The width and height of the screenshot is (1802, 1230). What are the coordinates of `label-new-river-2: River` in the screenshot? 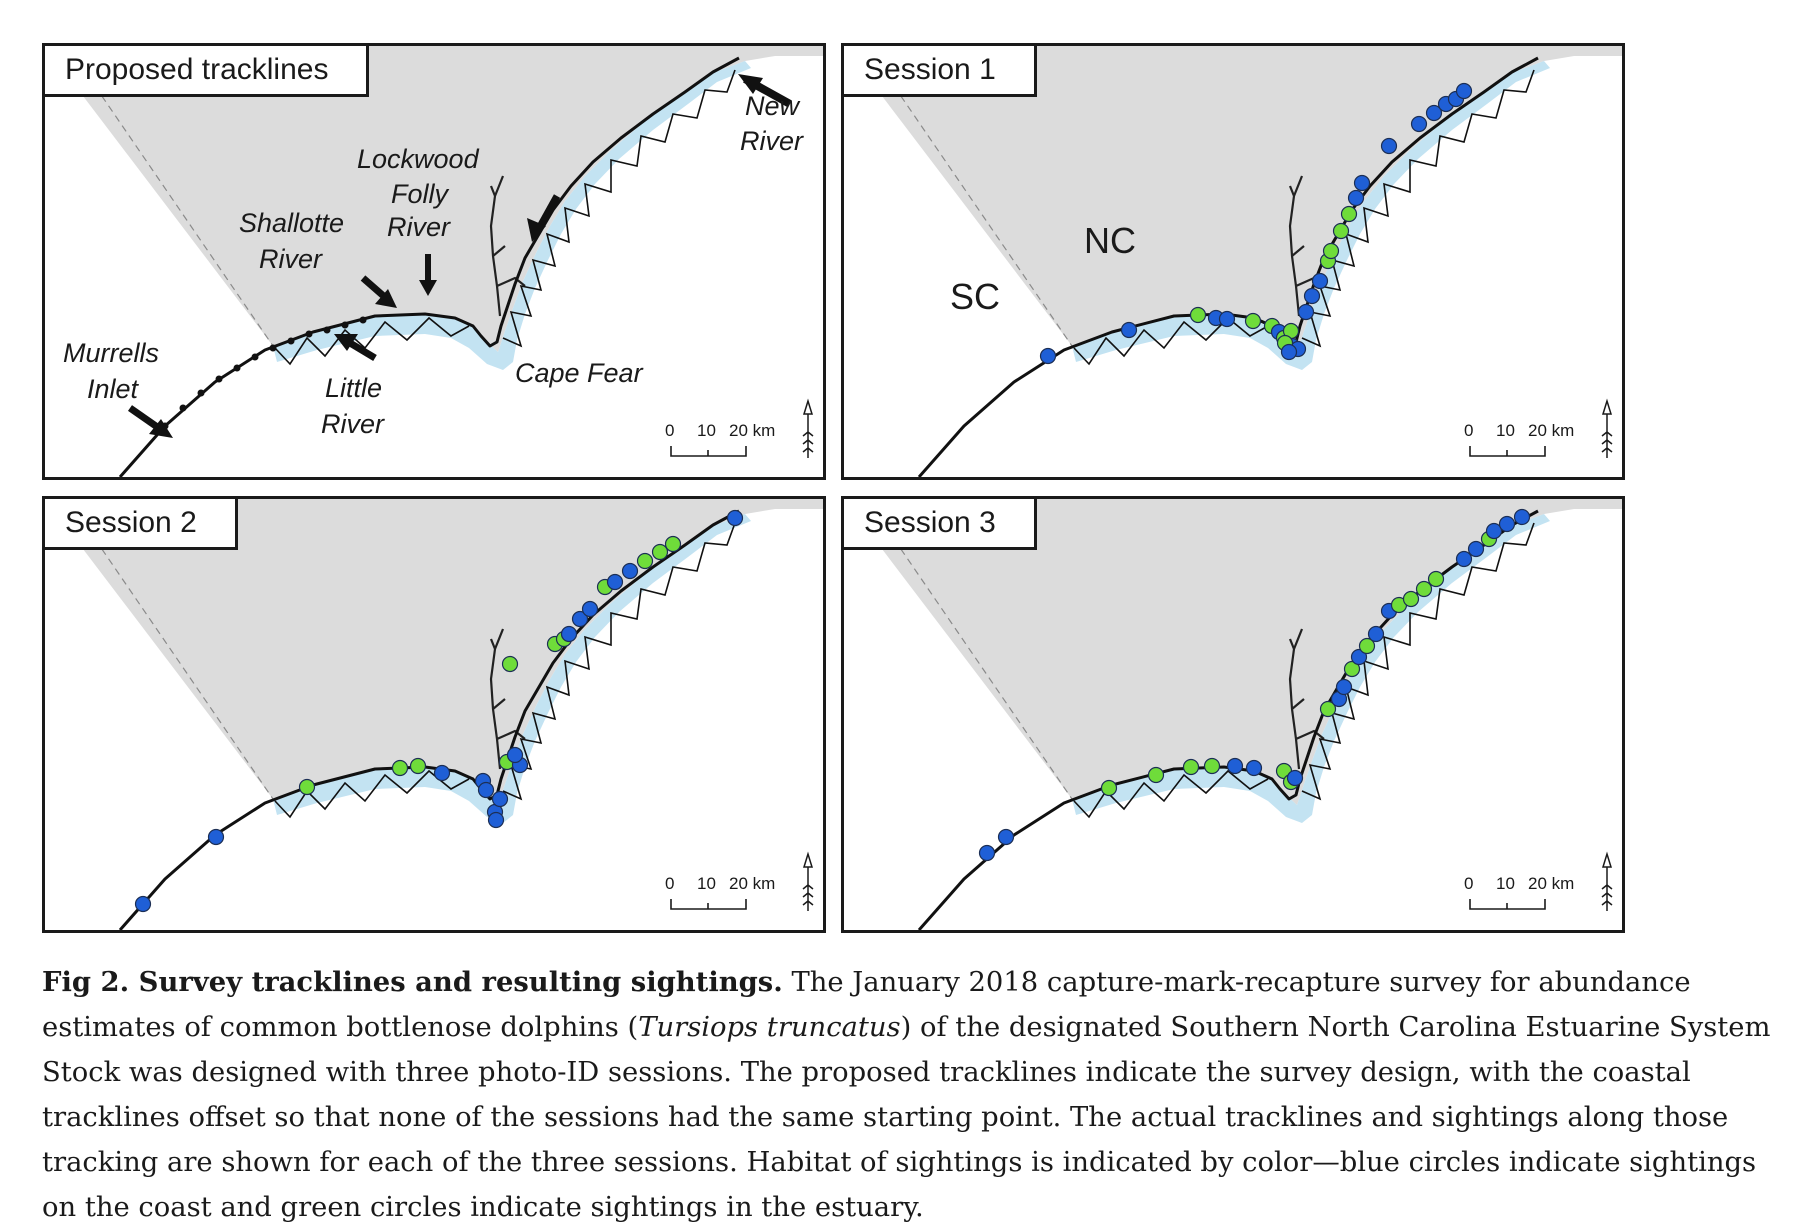 It's located at (772, 141).